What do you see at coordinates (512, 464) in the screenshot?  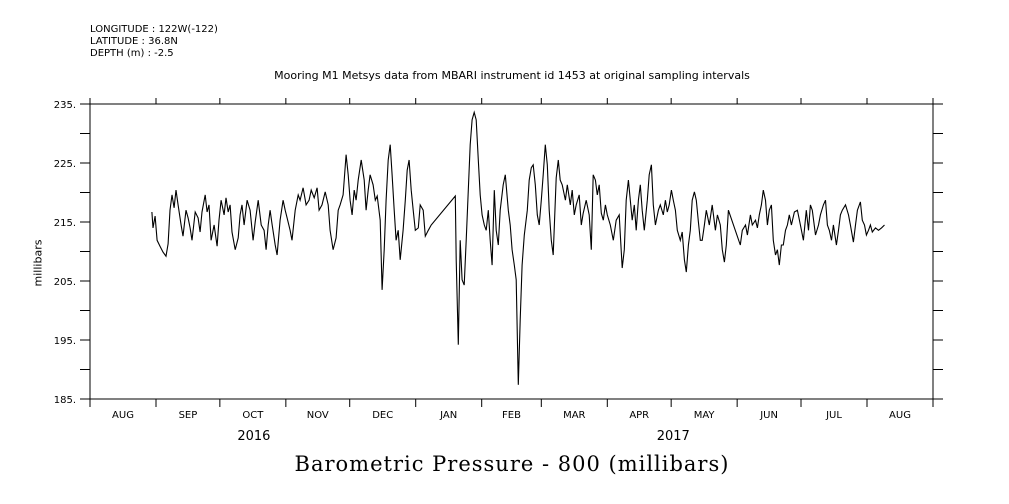 I see `x-axis-label: Barometric Pressure - 800 (millibars)` at bounding box center [512, 464].